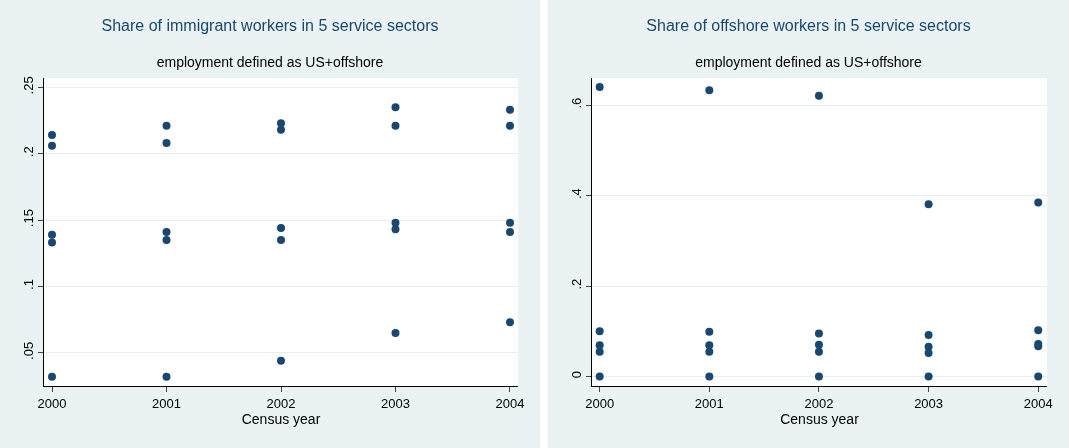 Image resolution: width=1069 pixels, height=448 pixels. Describe the element at coordinates (576, 194) in the screenshot. I see `y-tick-label: .4` at that location.